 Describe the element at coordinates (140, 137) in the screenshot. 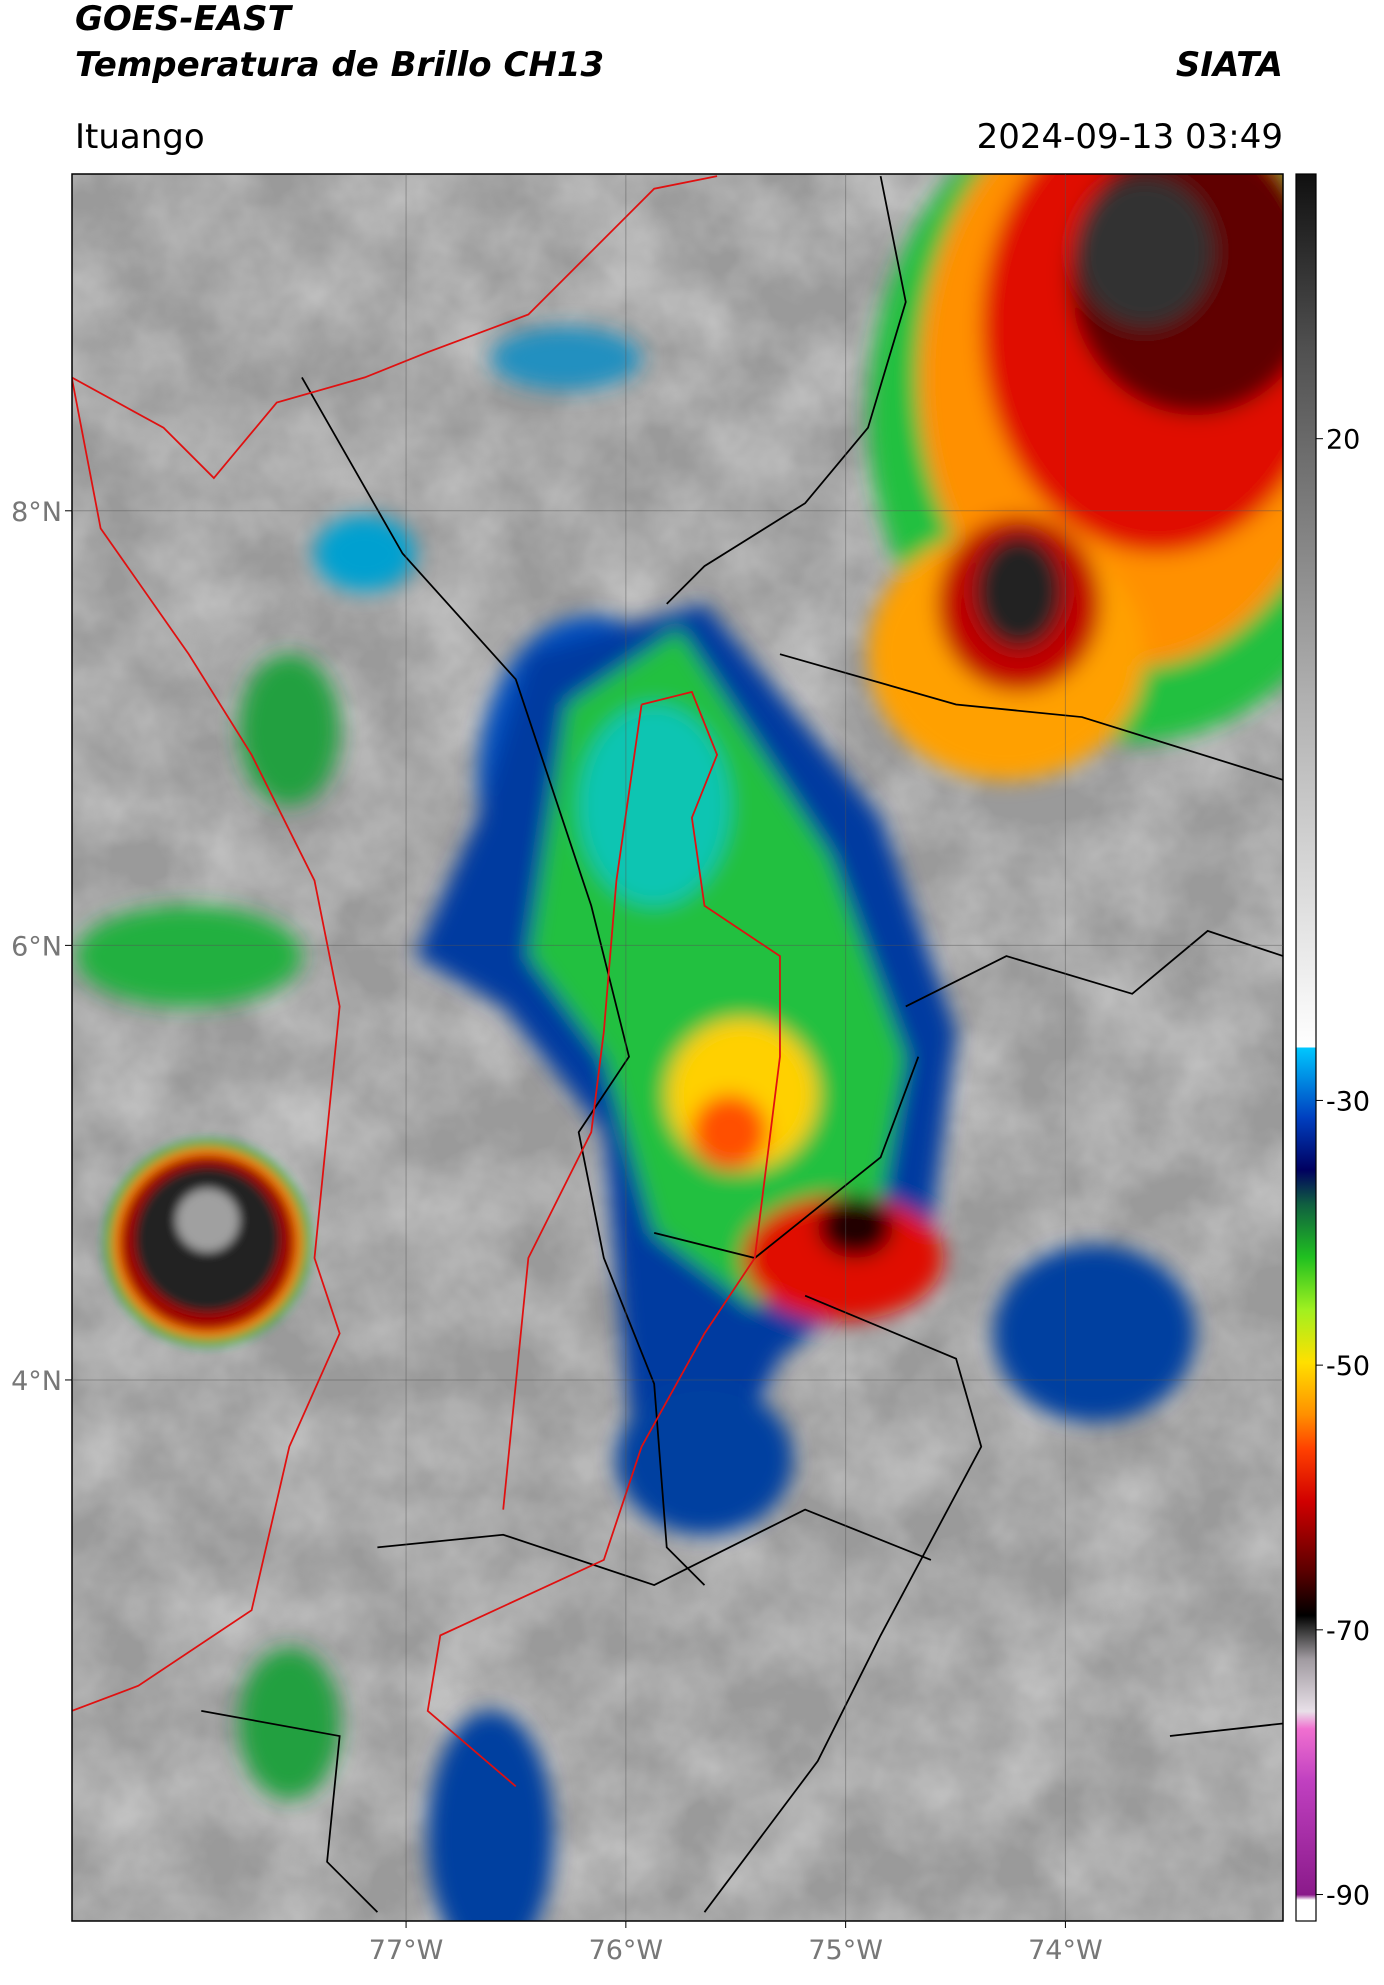

I see `location: Ituango` at that location.